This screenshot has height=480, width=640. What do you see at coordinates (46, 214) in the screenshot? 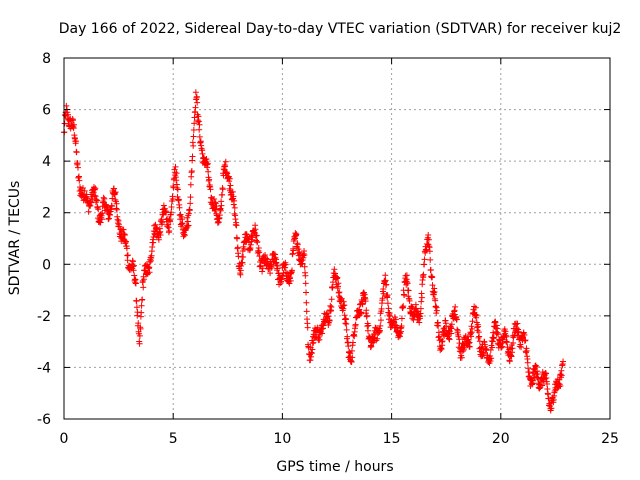
I see `y-tick-label: 2` at bounding box center [46, 214].